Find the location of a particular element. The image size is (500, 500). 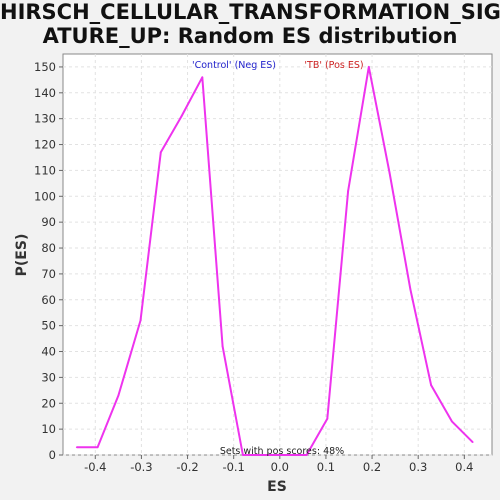

y-tick-label: 10 is located at coordinates (48, 429).